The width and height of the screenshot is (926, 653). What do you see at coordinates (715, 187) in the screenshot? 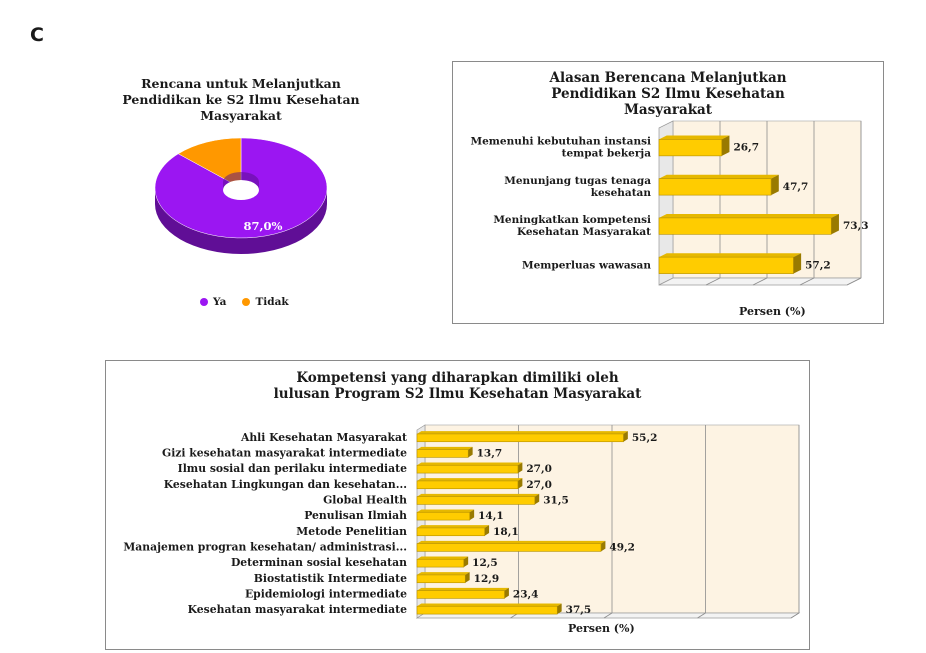
I see `reasons-bar-menunjang-tugas-tenaga-kesehatan` at bounding box center [715, 187].